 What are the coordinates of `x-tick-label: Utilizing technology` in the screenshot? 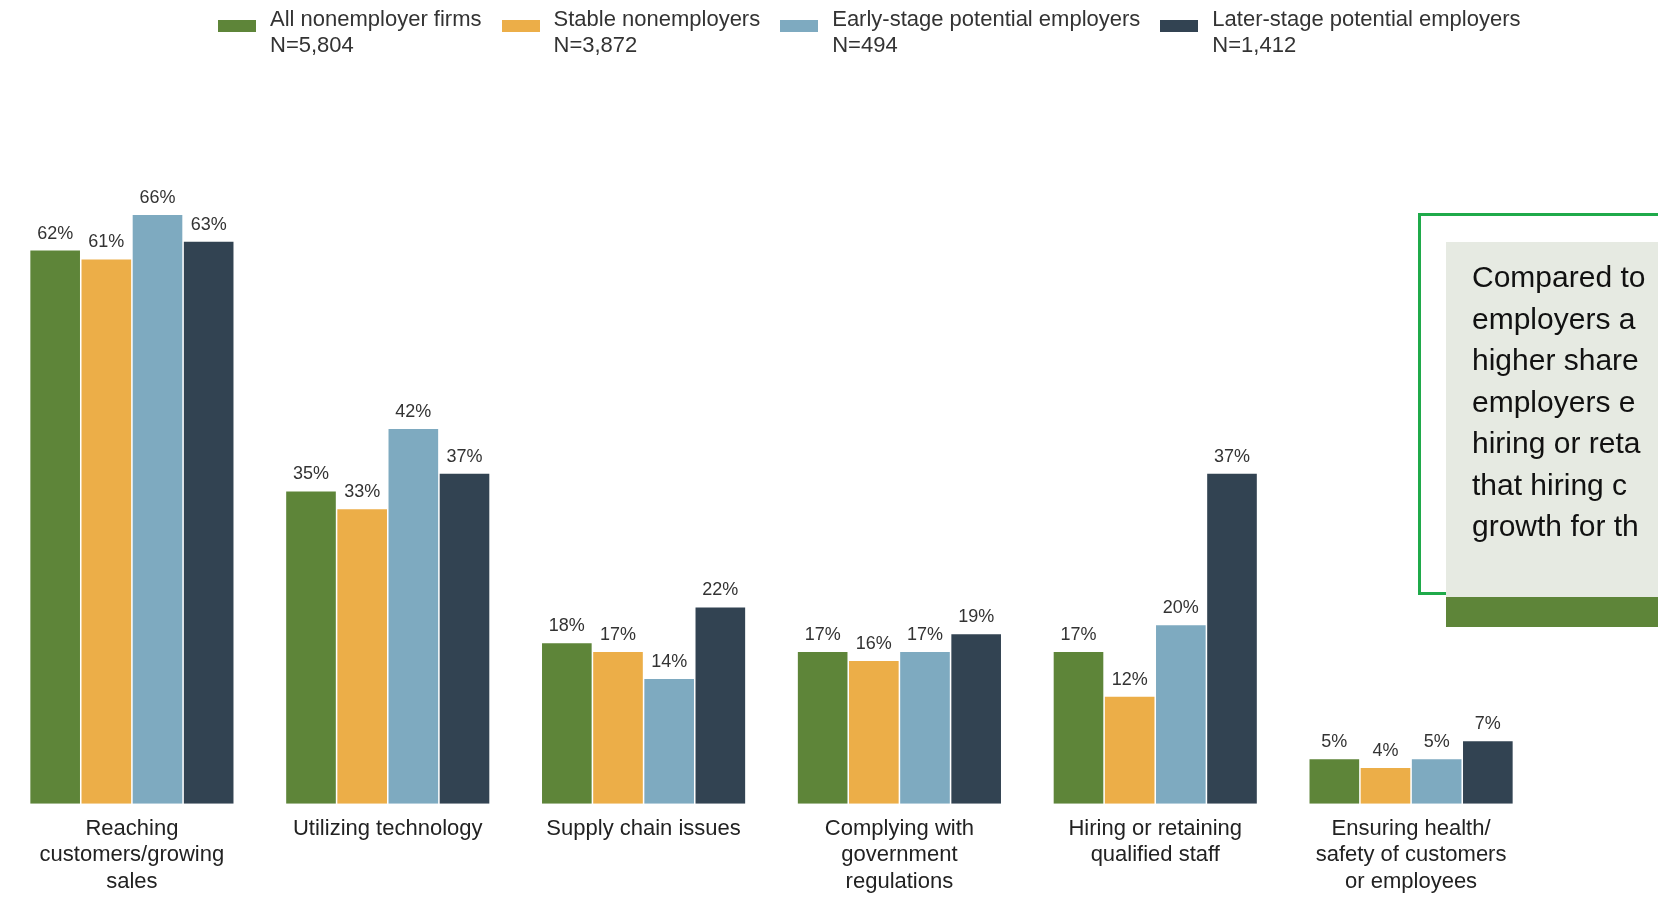 It's located at (387, 828).